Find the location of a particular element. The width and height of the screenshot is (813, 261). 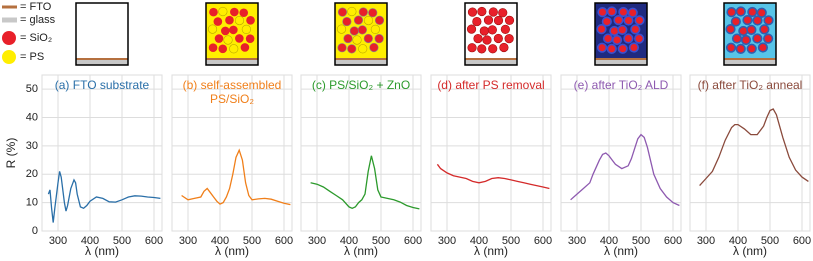

y-tick-label: 30 is located at coordinates (32, 146).